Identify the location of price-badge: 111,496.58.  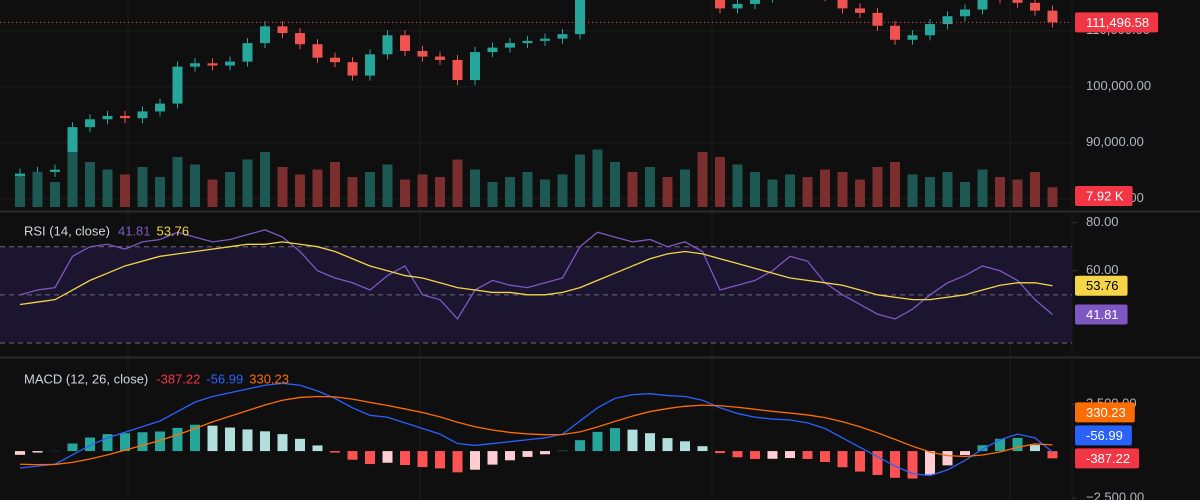
(1117, 22).